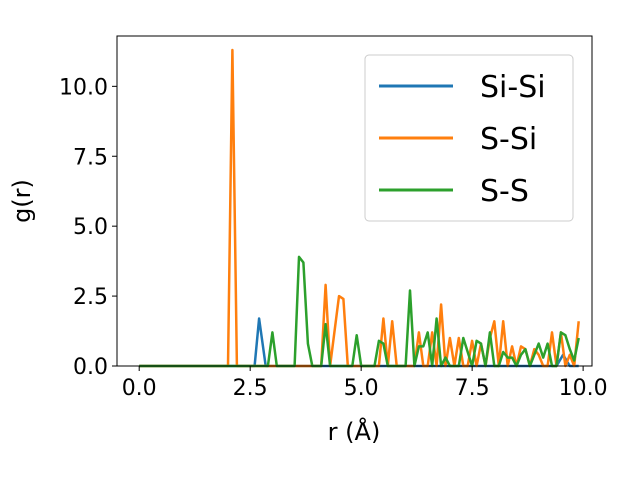 The height and width of the screenshot is (480, 640). I want to click on legend-label-si-si: Si-Si, so click(513, 87).